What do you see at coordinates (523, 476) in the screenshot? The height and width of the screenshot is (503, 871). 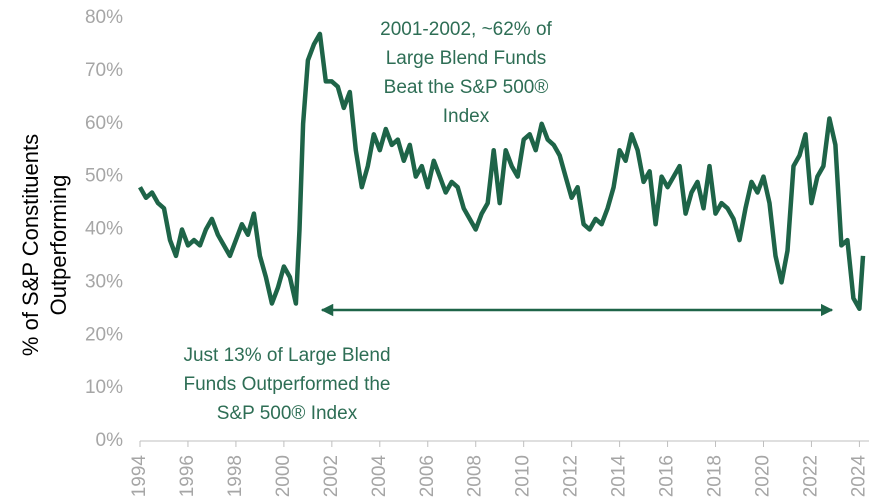 I see `x-tick-label: 2010` at bounding box center [523, 476].